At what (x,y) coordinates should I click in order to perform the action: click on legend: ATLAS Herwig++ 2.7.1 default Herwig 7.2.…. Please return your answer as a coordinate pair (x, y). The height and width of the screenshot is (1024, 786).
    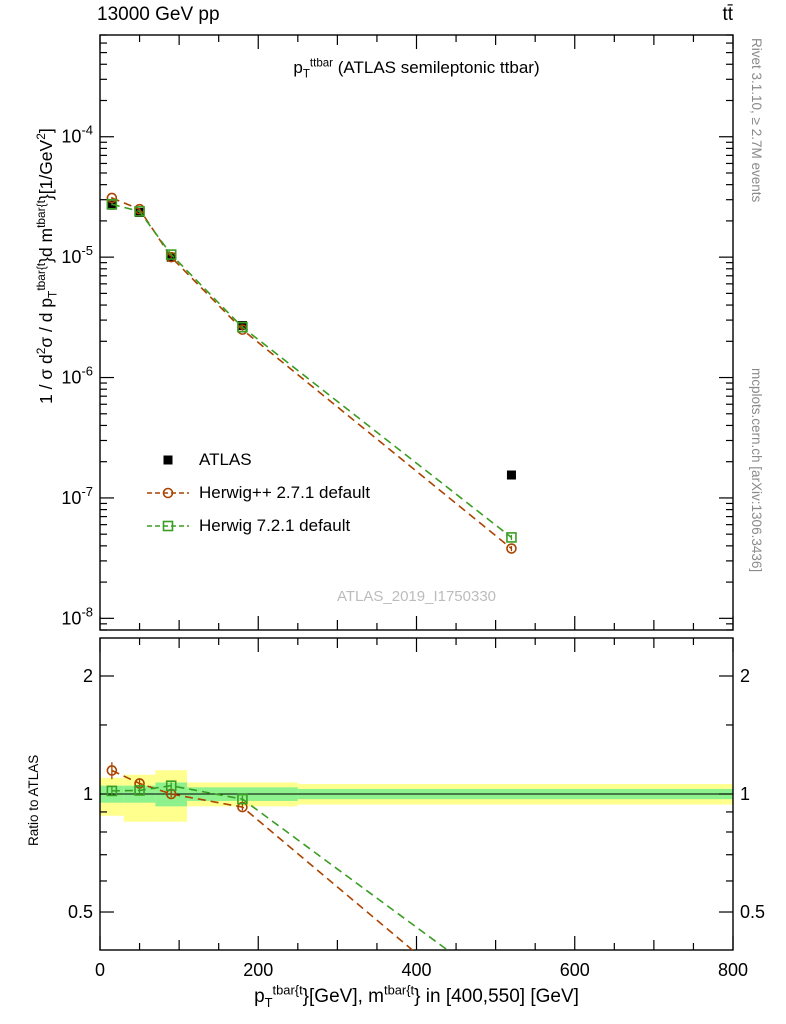
    Looking at the image, I should click on (258, 500).